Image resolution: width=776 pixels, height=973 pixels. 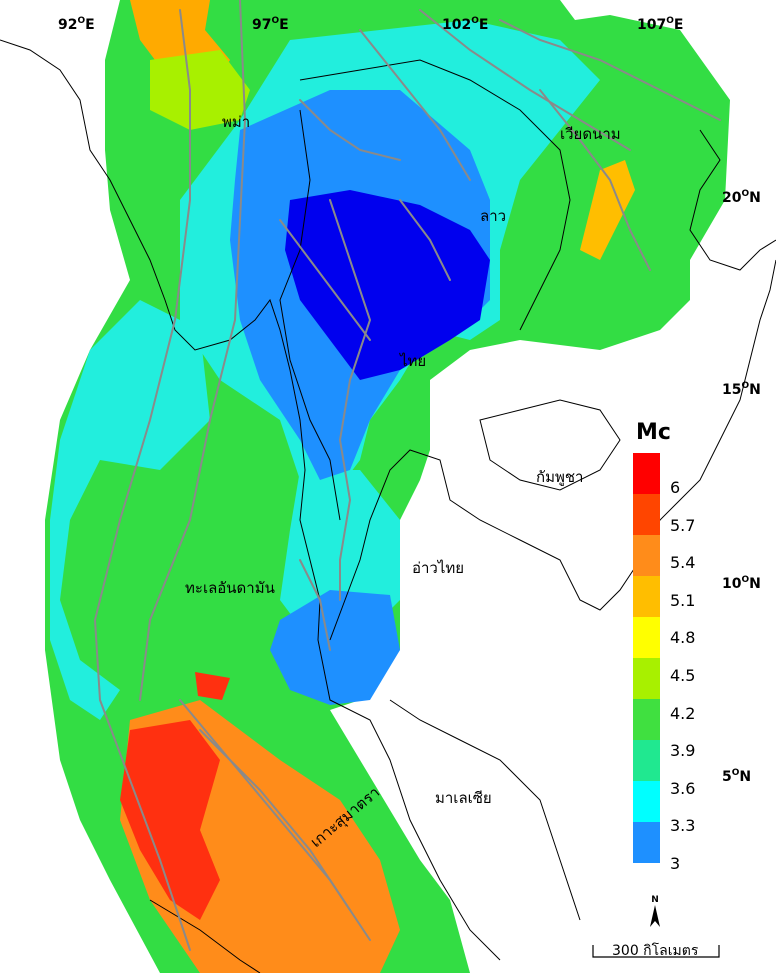 I want to click on mc-region-cyan-west, so click(x=130, y=510).